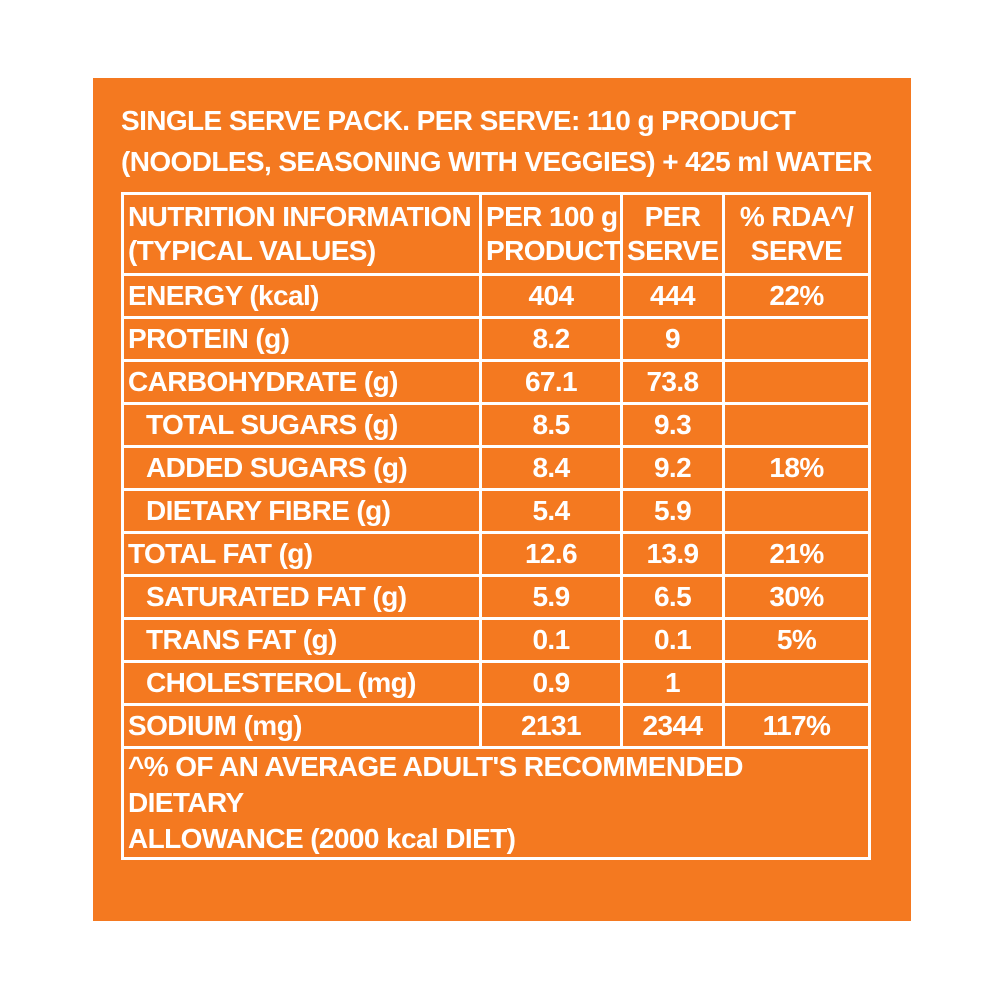  What do you see at coordinates (551, 425) in the screenshot?
I see `per-100g-value-cell: 8.5` at bounding box center [551, 425].